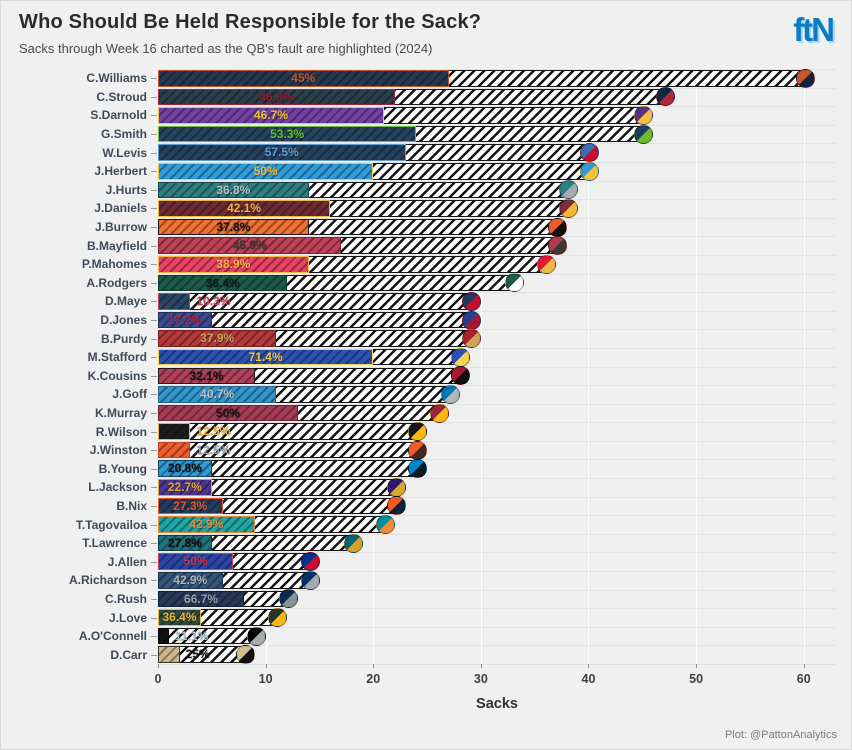 This screenshot has width=852, height=750. What do you see at coordinates (289, 599) in the screenshot?
I see `team-logo-cowboys` at bounding box center [289, 599].